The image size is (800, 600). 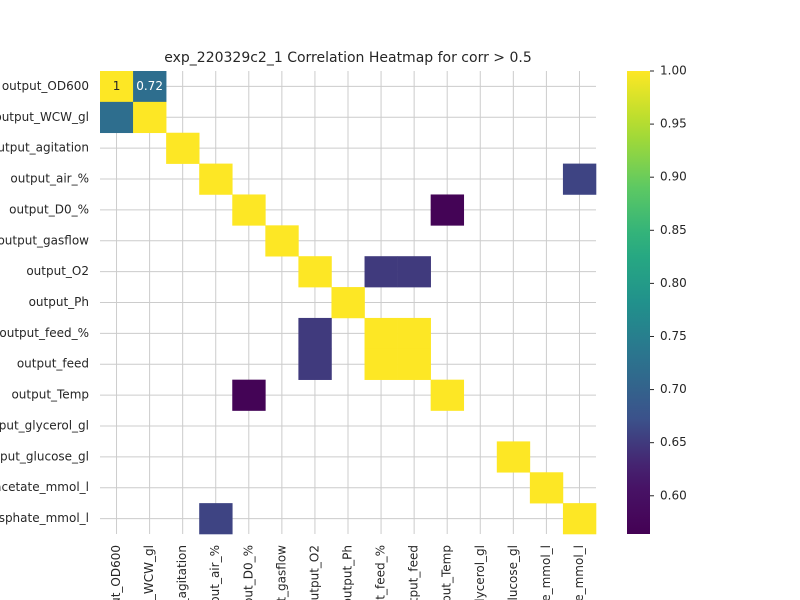 I want to click on x-tick-label: output_glycerol_gl, so click(x=480, y=572).